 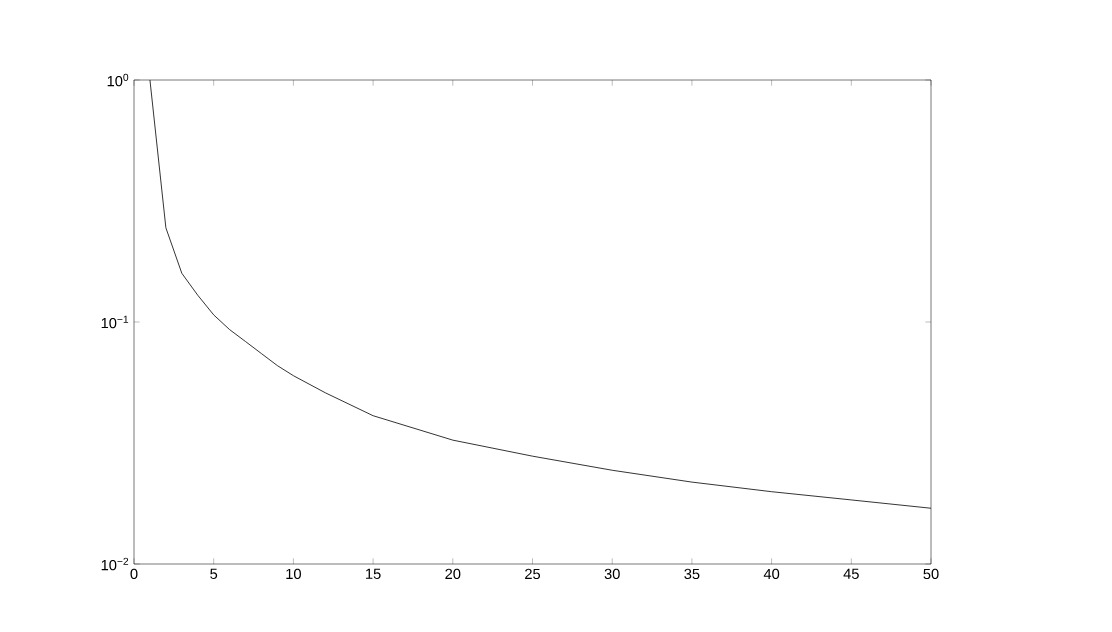 What do you see at coordinates (851, 573) in the screenshot?
I see `x-tick-label: 45` at bounding box center [851, 573].